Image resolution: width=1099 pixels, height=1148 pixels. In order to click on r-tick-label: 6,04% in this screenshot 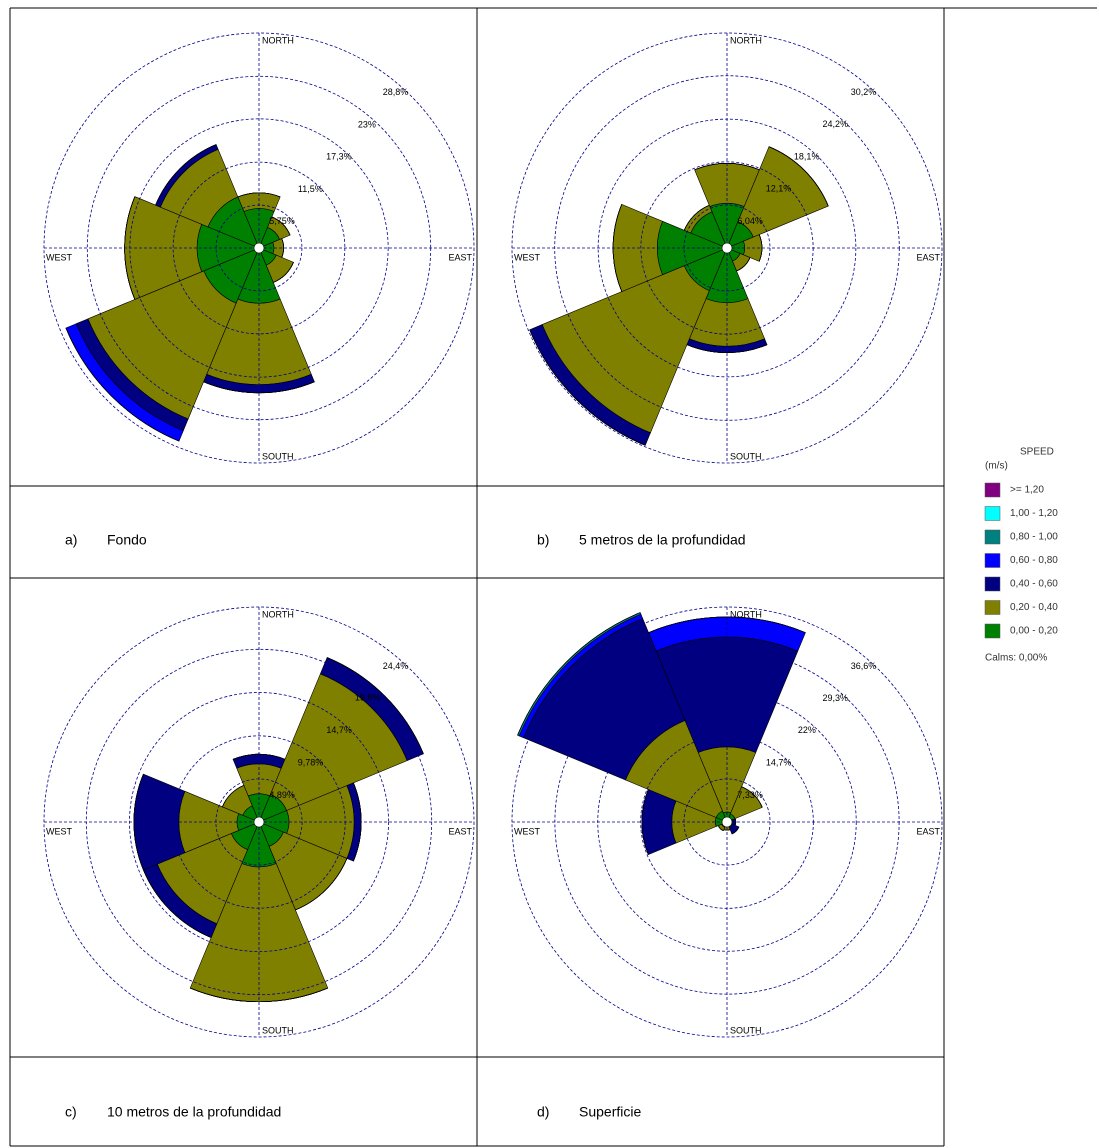, I will do `click(750, 221)`.